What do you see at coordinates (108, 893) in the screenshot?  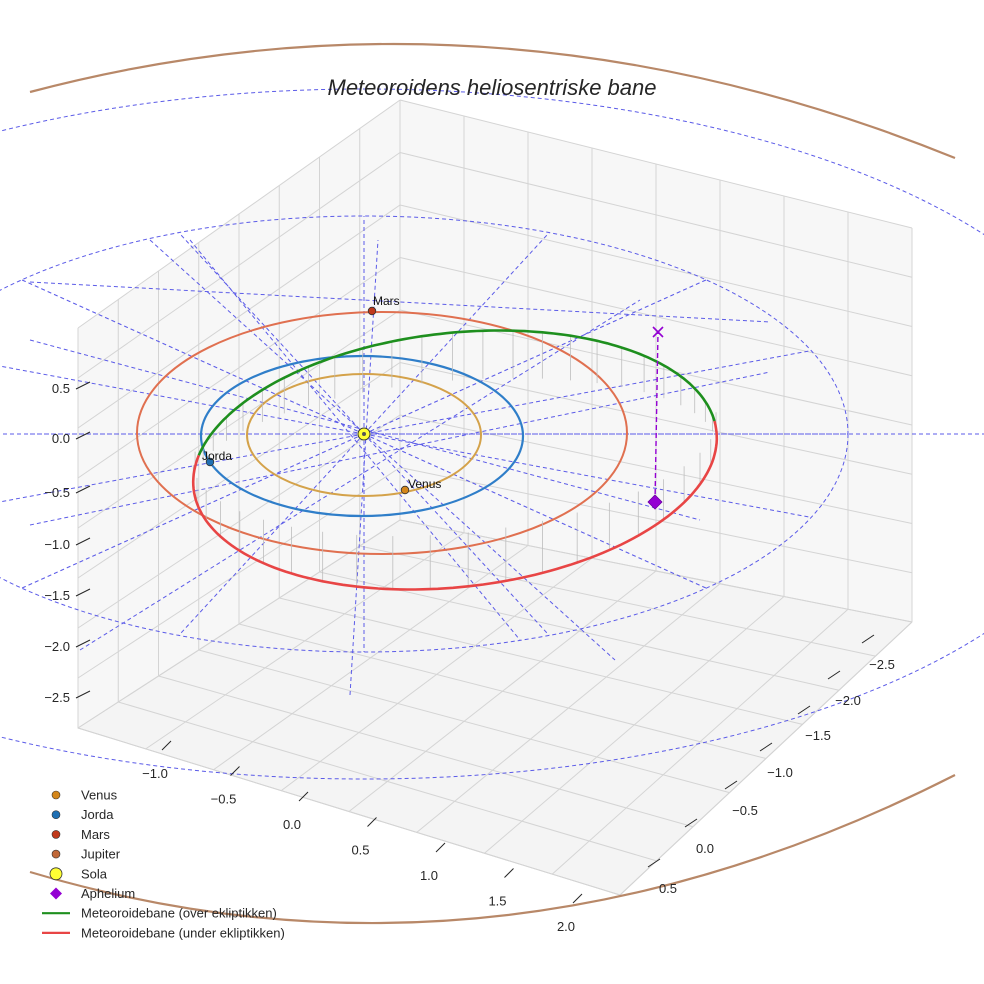 I see `legend-label: Aphelium` at bounding box center [108, 893].